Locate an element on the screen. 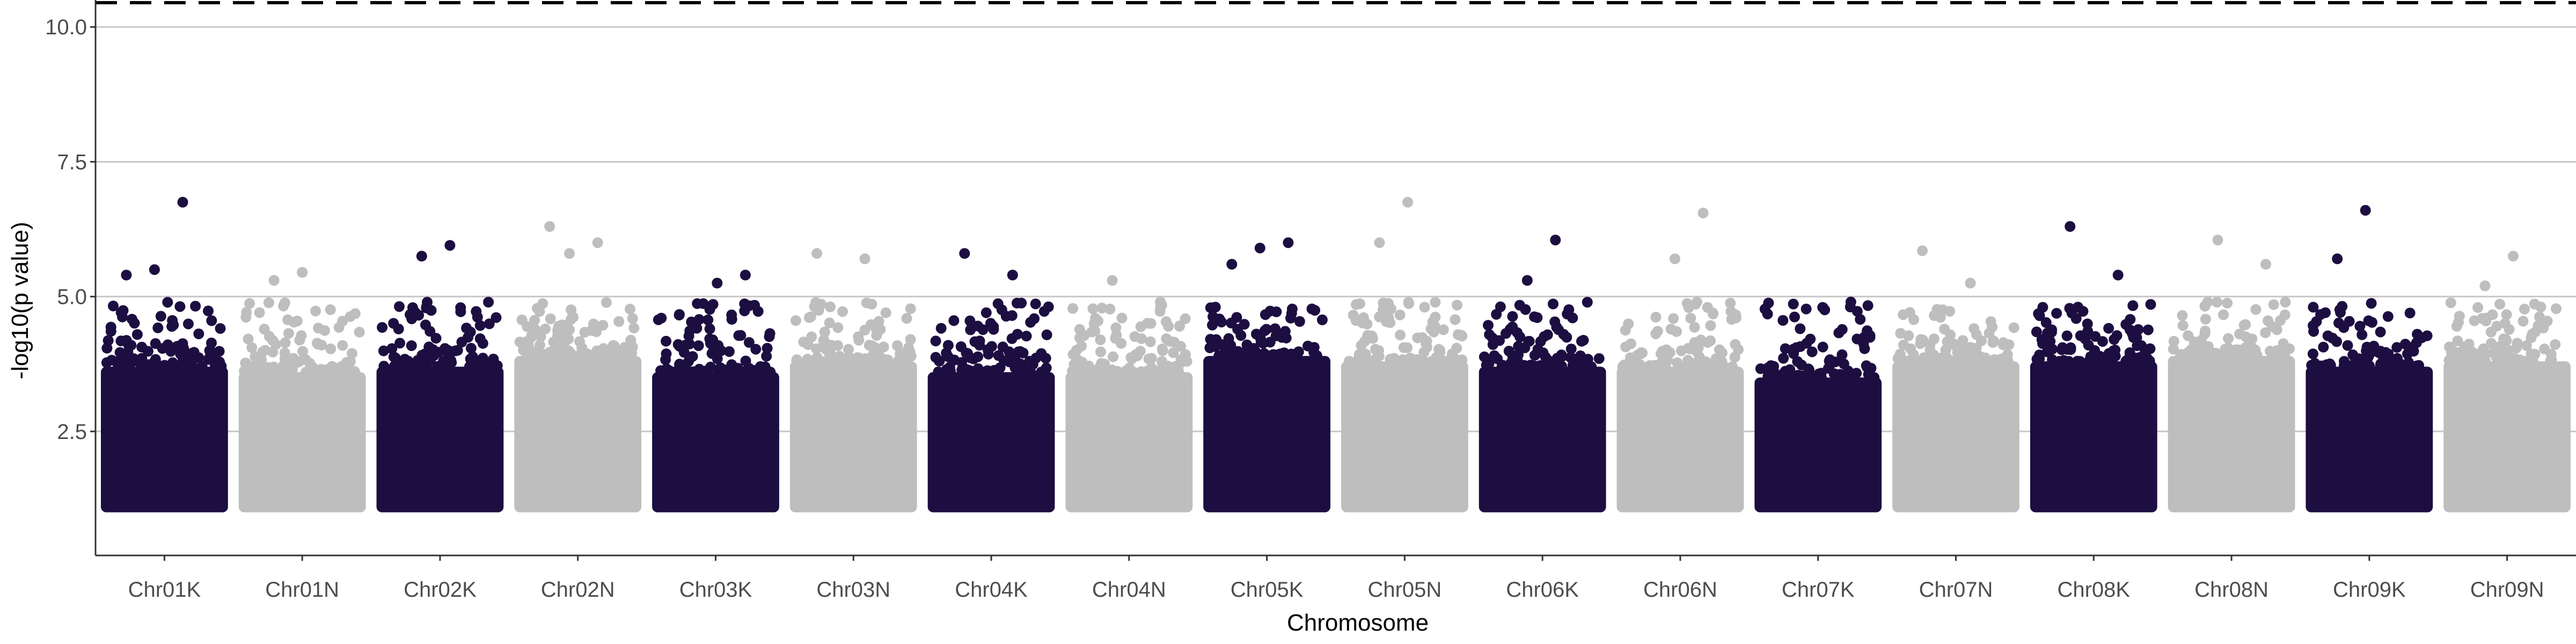 The width and height of the screenshot is (2576, 644). x-tick-label: Chr03N is located at coordinates (853, 590).